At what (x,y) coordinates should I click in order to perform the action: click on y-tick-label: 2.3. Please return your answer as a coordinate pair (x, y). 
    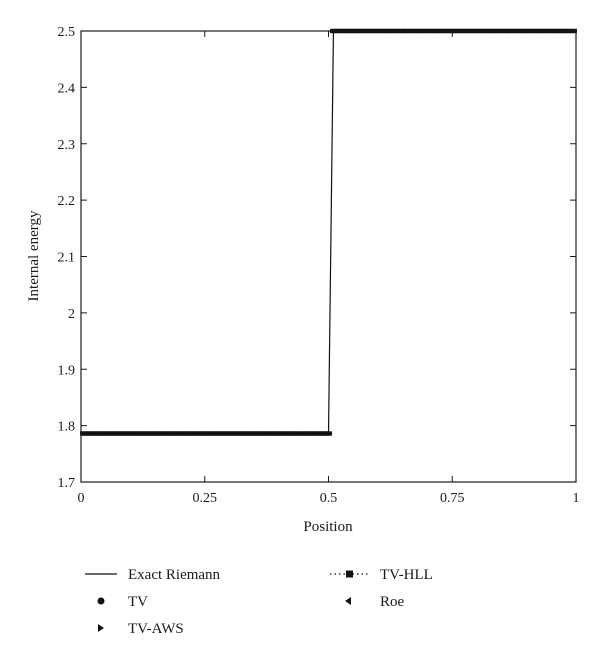
    Looking at the image, I should click on (67, 145).